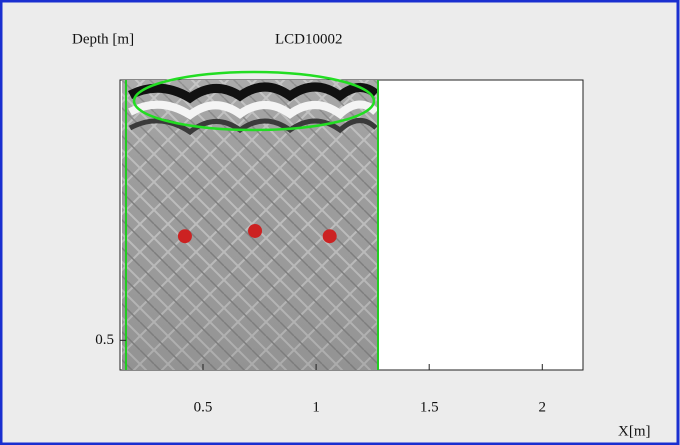  I want to click on x-tick-label: 1.5, so click(429, 407).